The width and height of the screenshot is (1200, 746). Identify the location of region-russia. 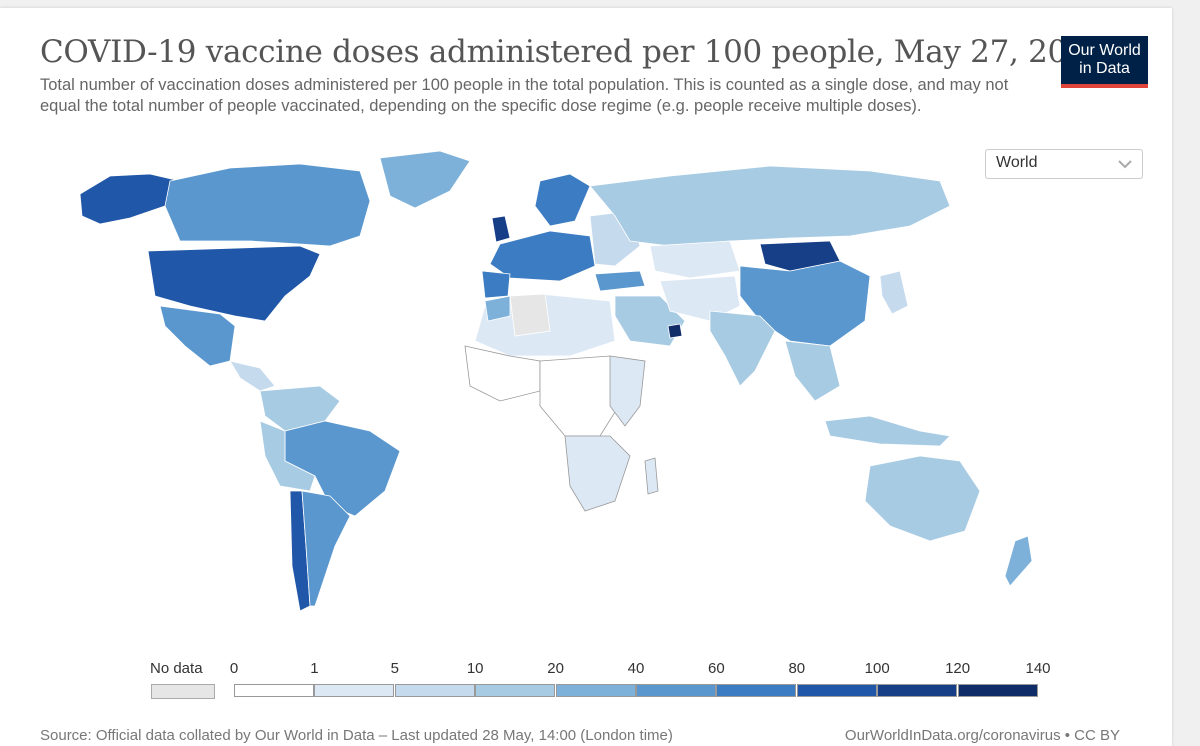
(770, 206).